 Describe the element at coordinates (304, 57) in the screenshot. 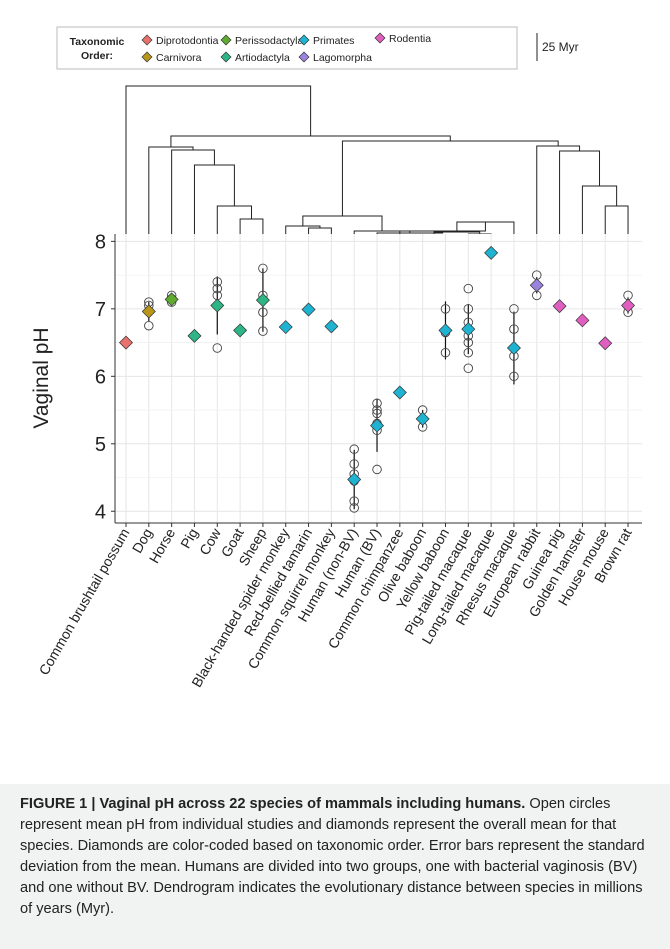

I see `legend-key-lagomorpha` at that location.